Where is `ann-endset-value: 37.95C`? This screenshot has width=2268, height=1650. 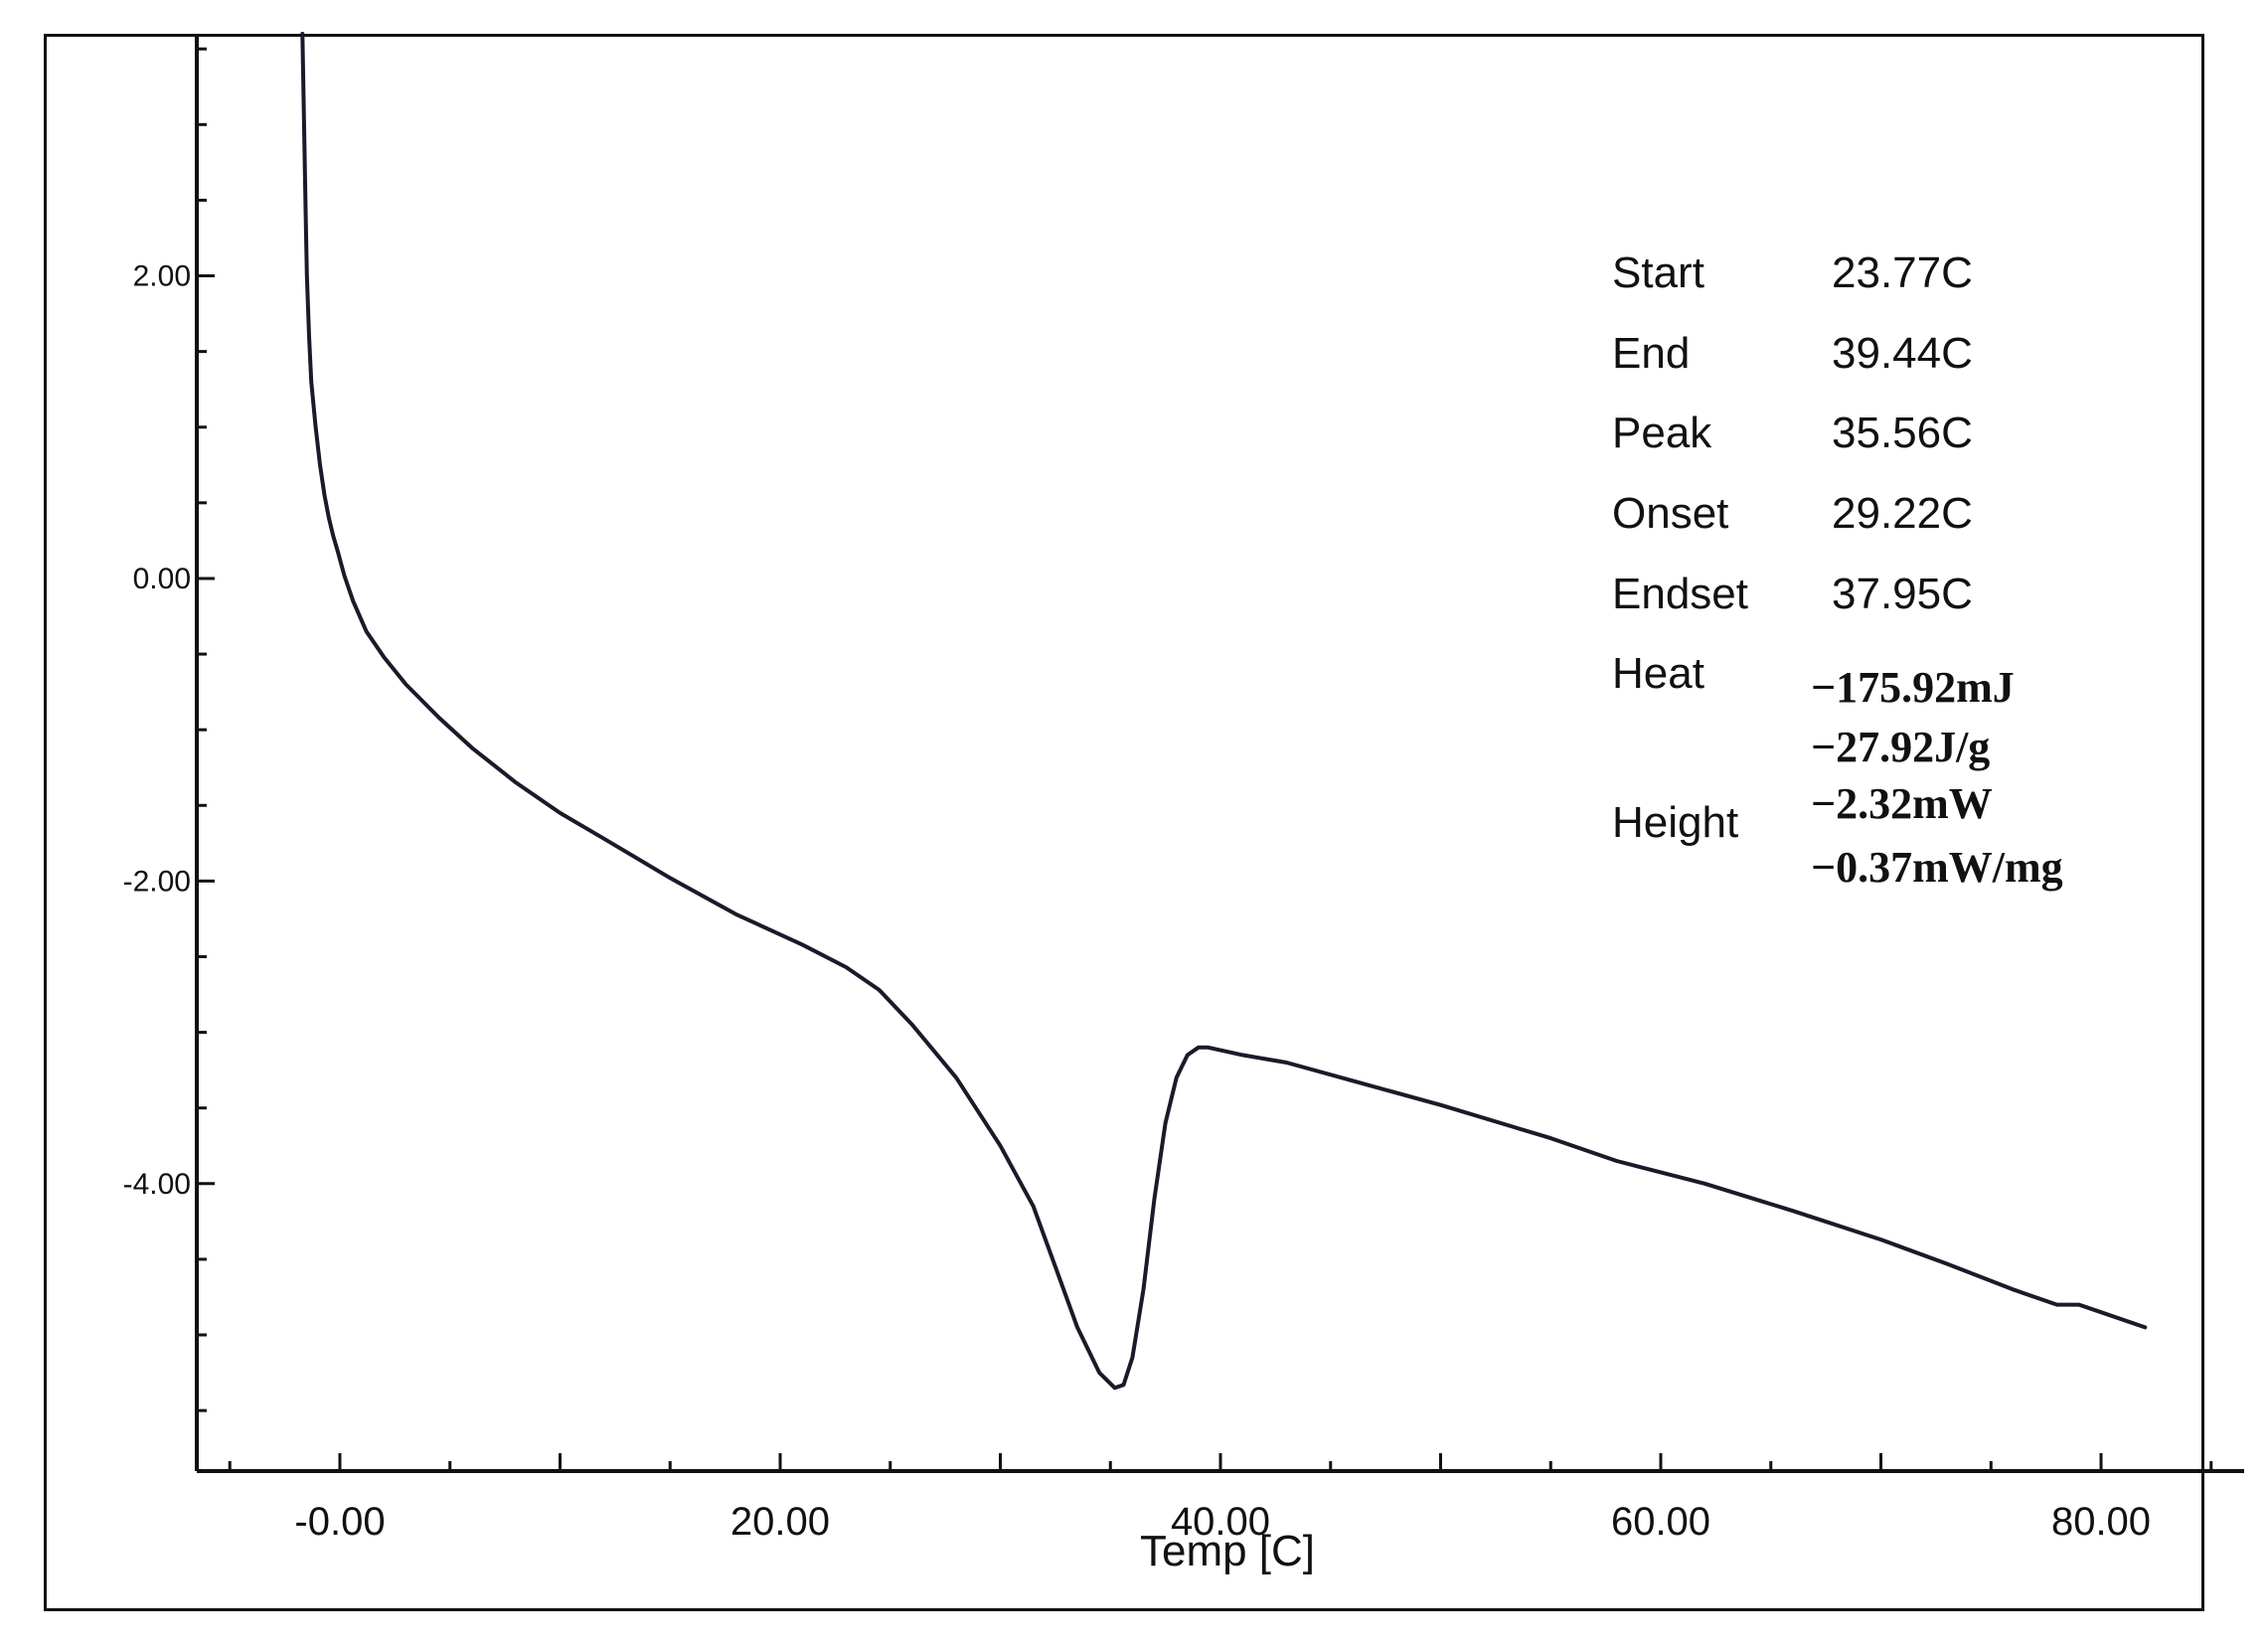
ann-endset-value: 37.95C is located at coordinates (1903, 594).